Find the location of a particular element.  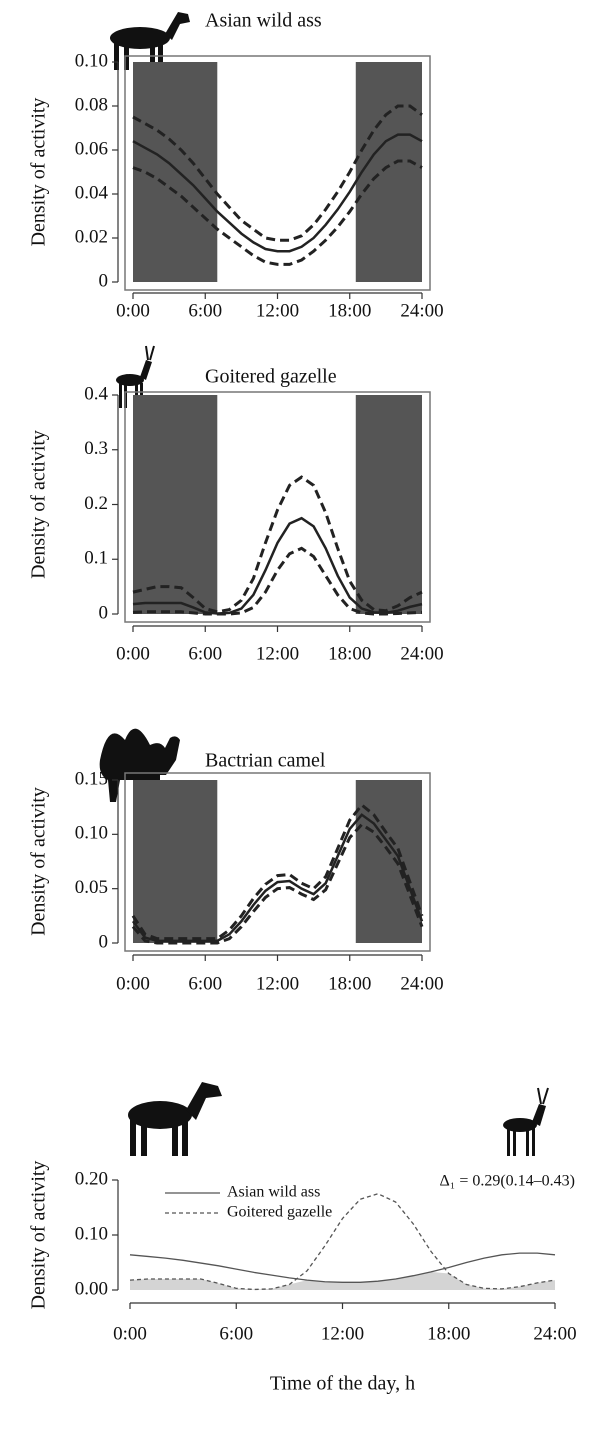

chart-title: Goitered gazelle is located at coordinates (271, 377).